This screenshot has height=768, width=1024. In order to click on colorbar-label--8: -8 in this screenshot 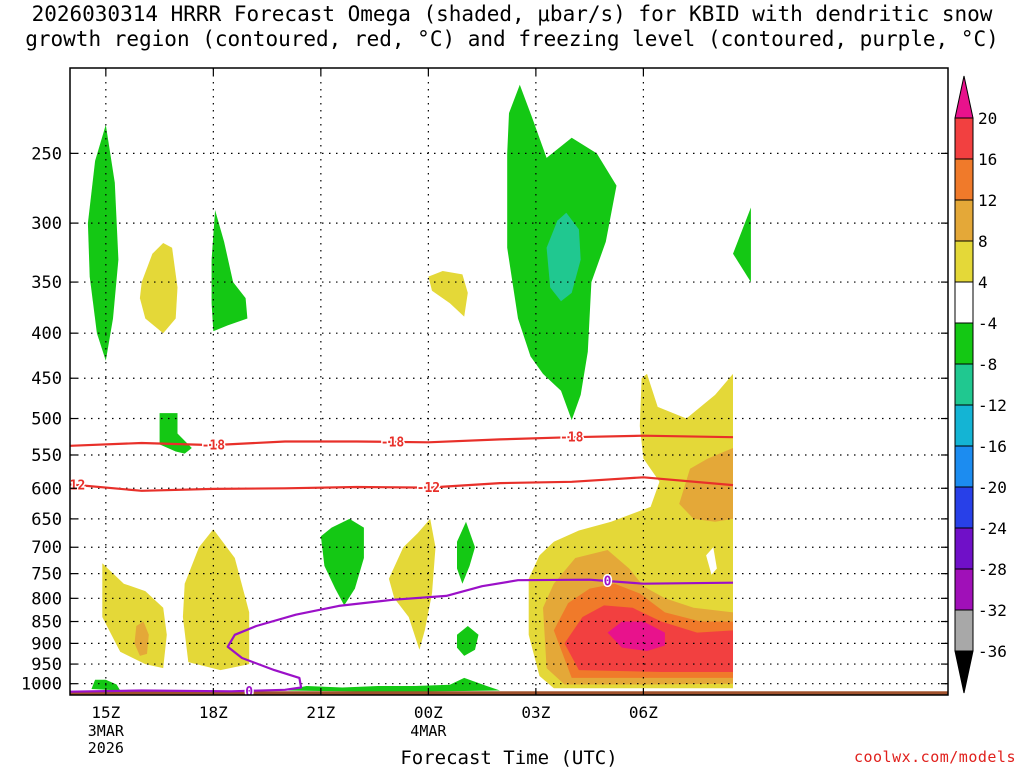, I will do `click(987, 364)`.